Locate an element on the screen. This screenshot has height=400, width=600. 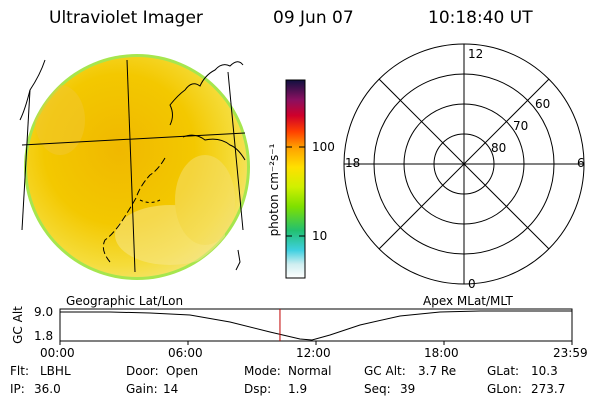
timeline-y-label: GC Alt is located at coordinates (18, 325).